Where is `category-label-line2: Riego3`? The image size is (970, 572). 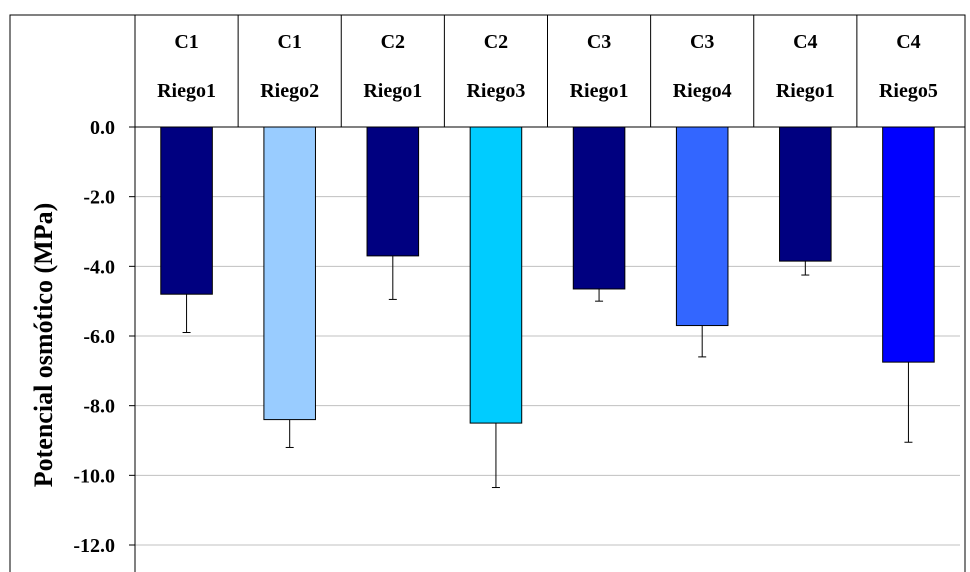
category-label-line2: Riego3 is located at coordinates (495, 91).